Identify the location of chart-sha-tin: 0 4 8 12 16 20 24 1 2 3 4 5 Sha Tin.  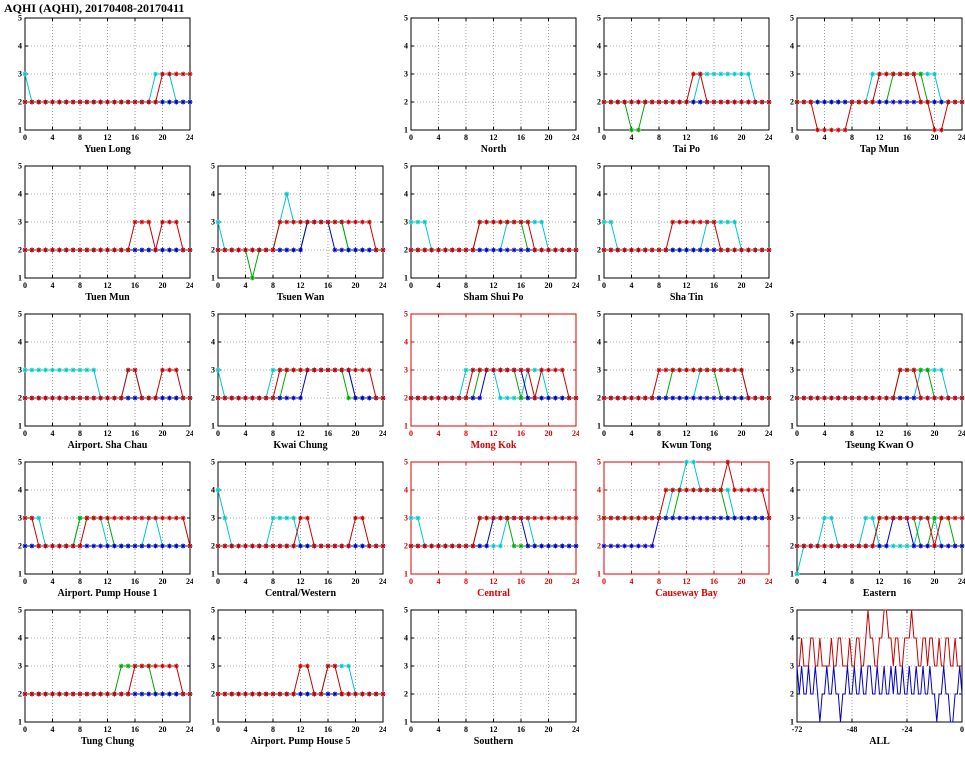
(676, 234).